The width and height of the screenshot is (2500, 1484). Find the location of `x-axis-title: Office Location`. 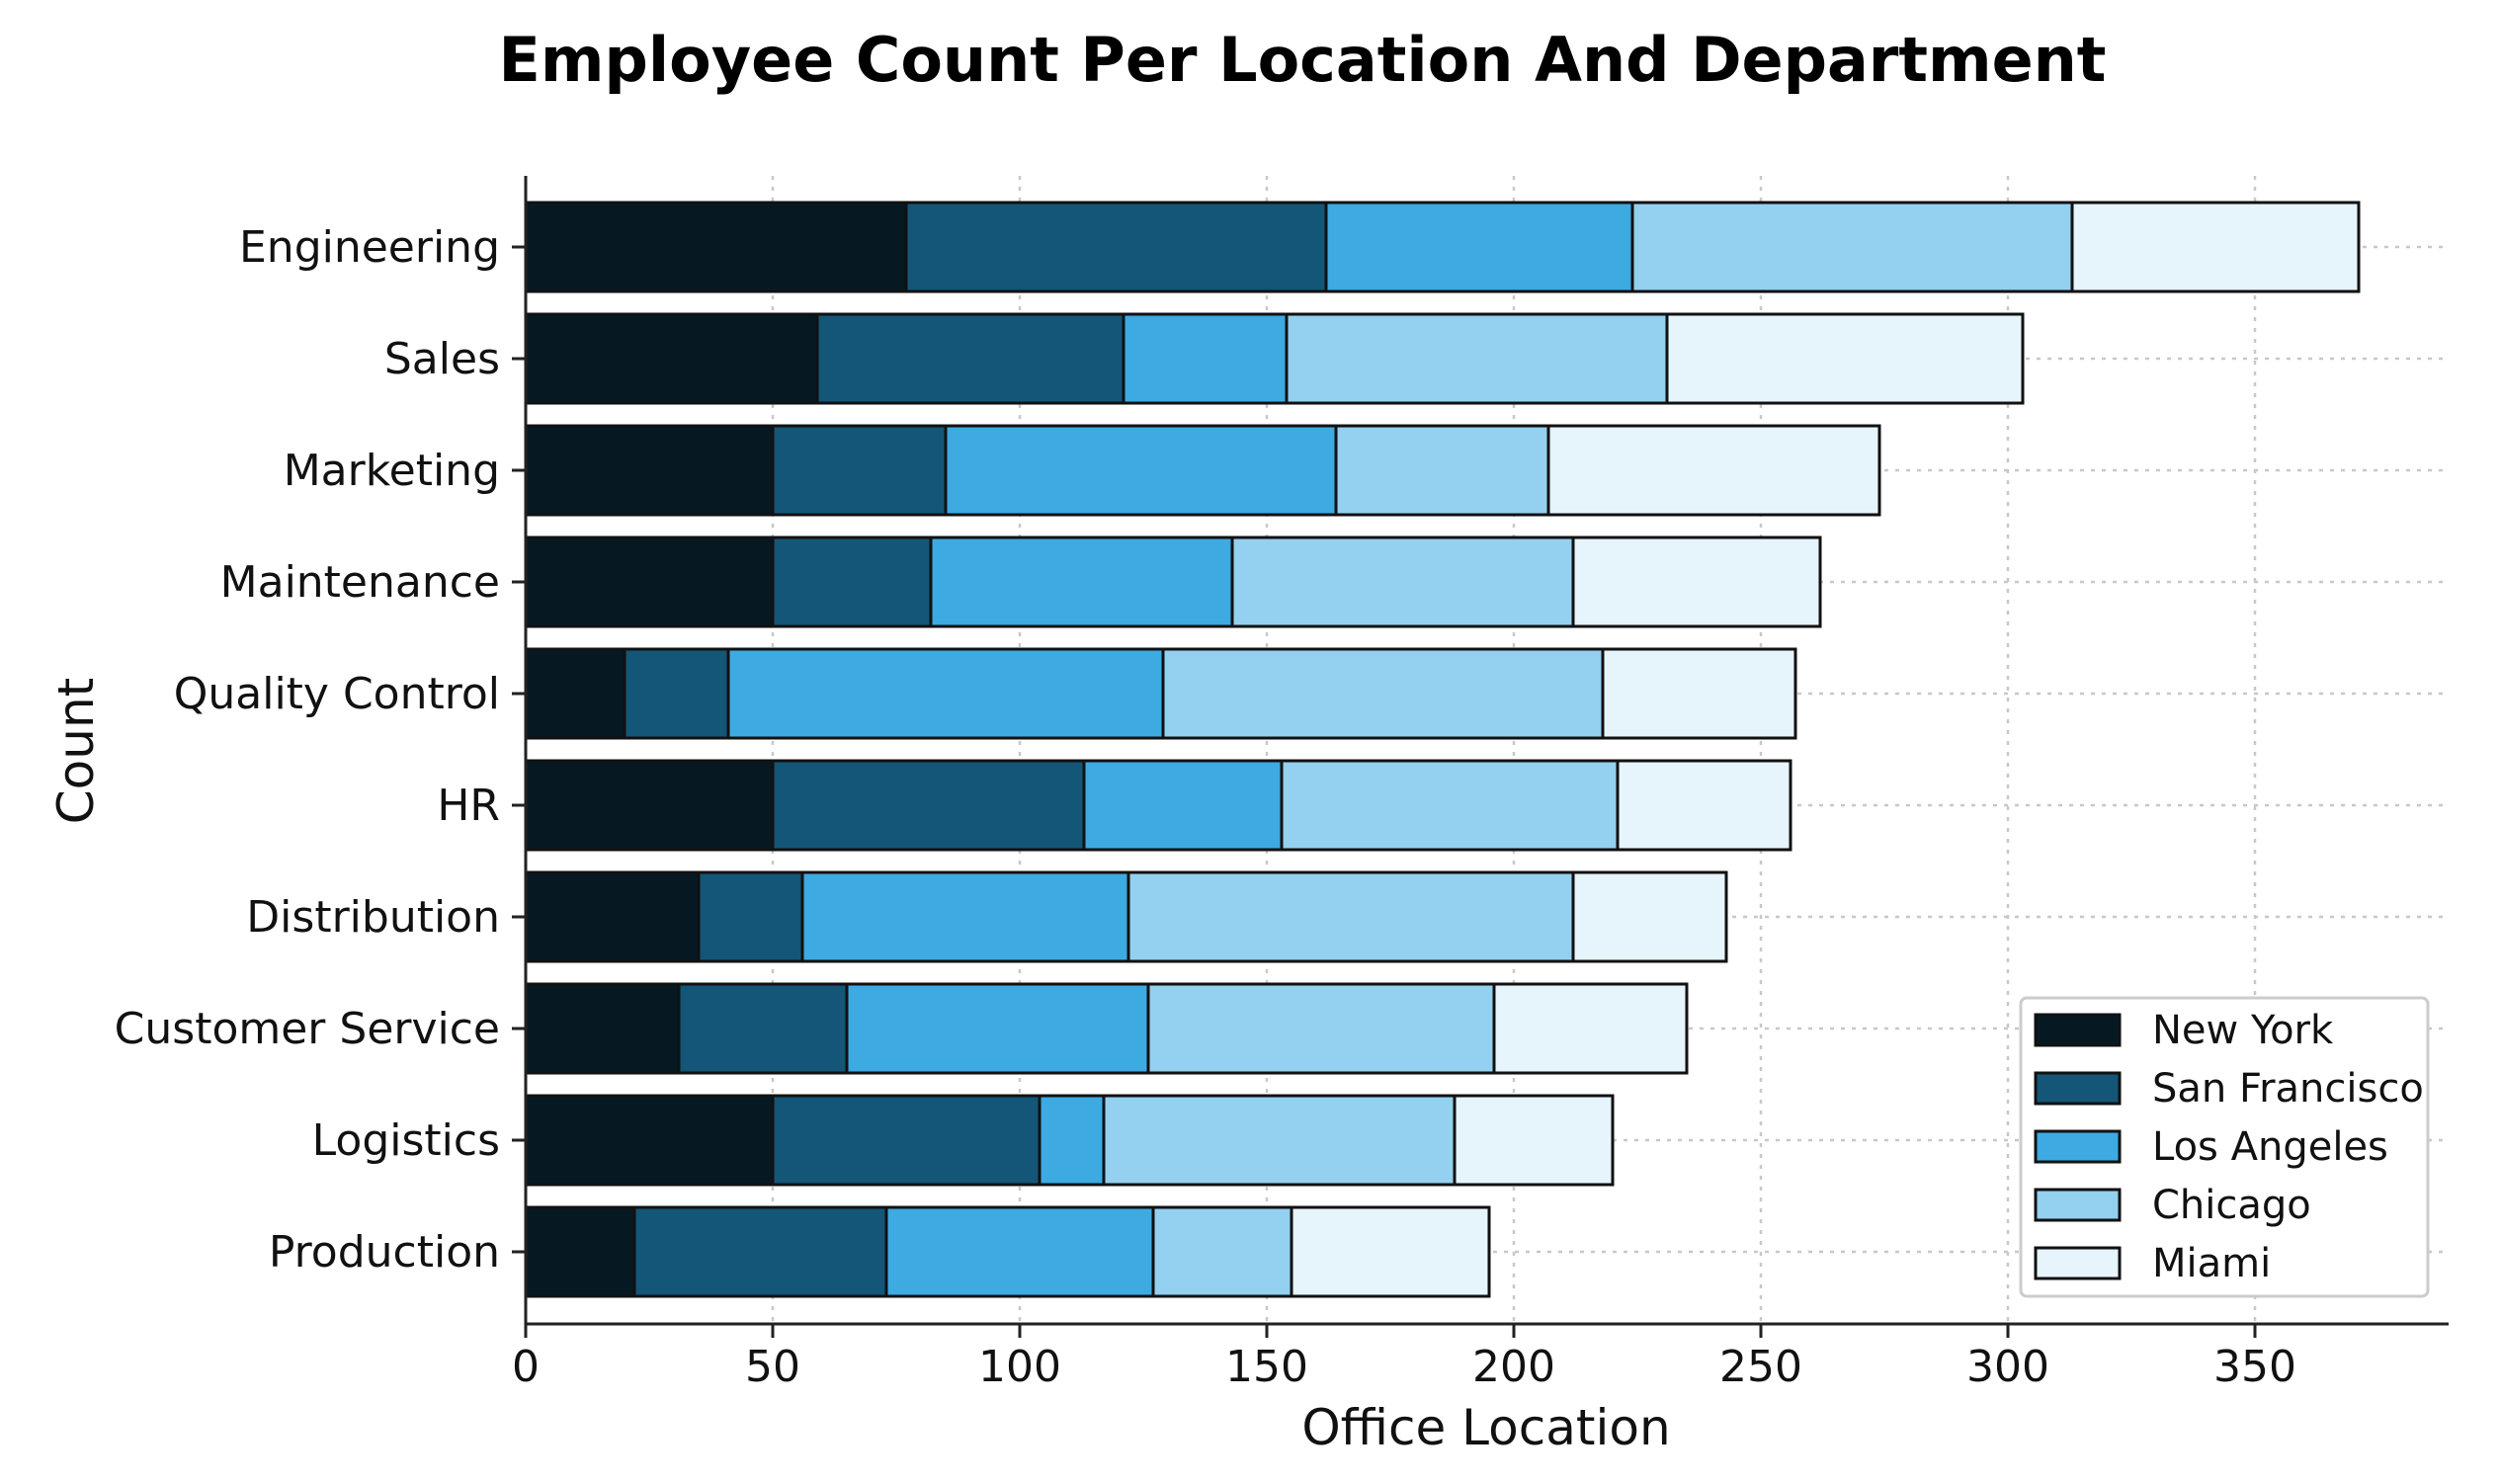

x-axis-title: Office Location is located at coordinates (1485, 1427).